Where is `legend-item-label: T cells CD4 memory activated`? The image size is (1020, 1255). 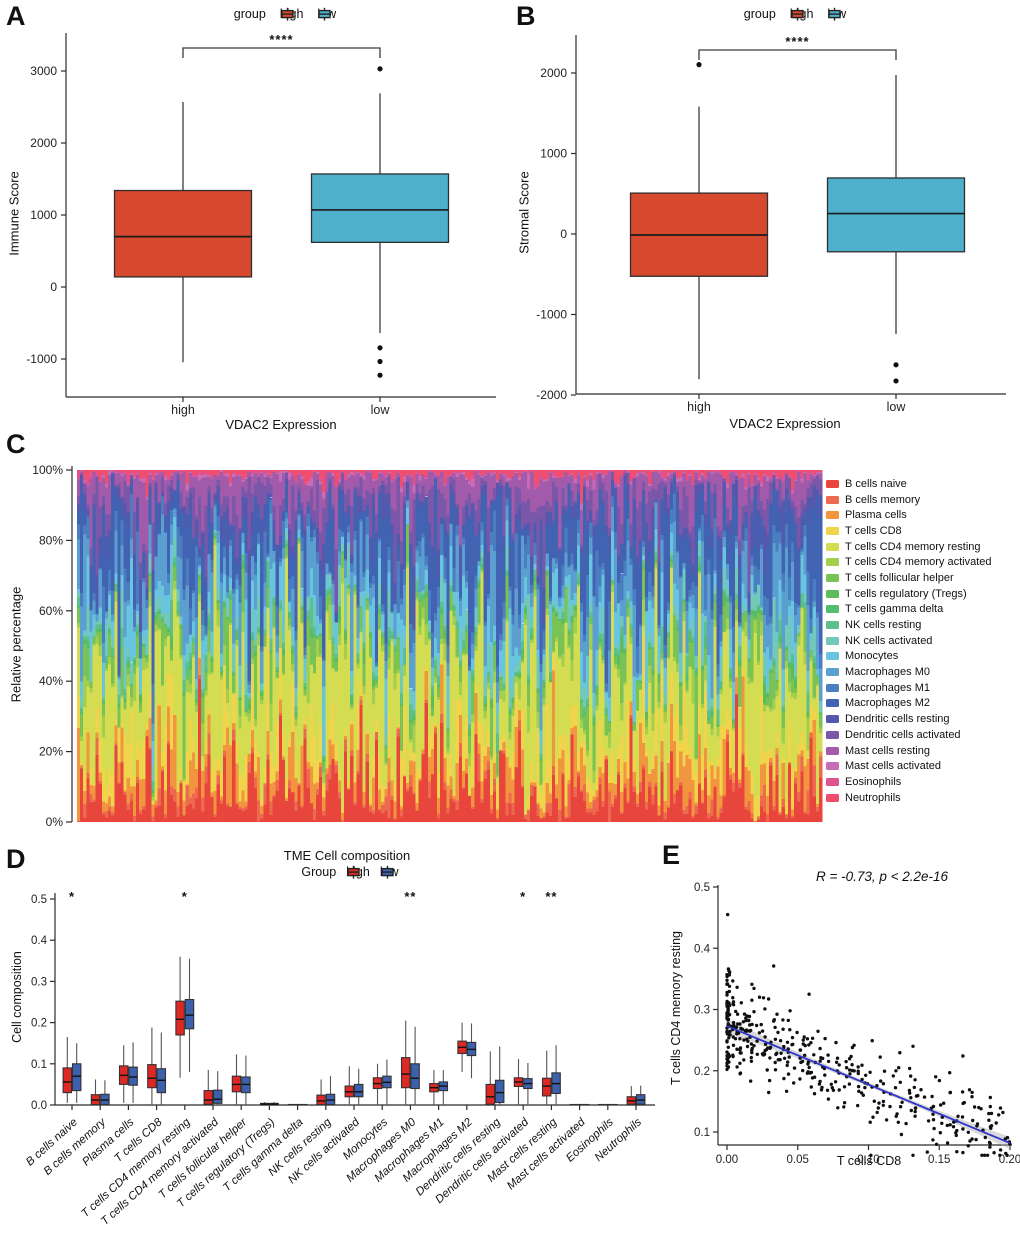 legend-item-label: T cells CD4 memory activated is located at coordinates (918, 562).